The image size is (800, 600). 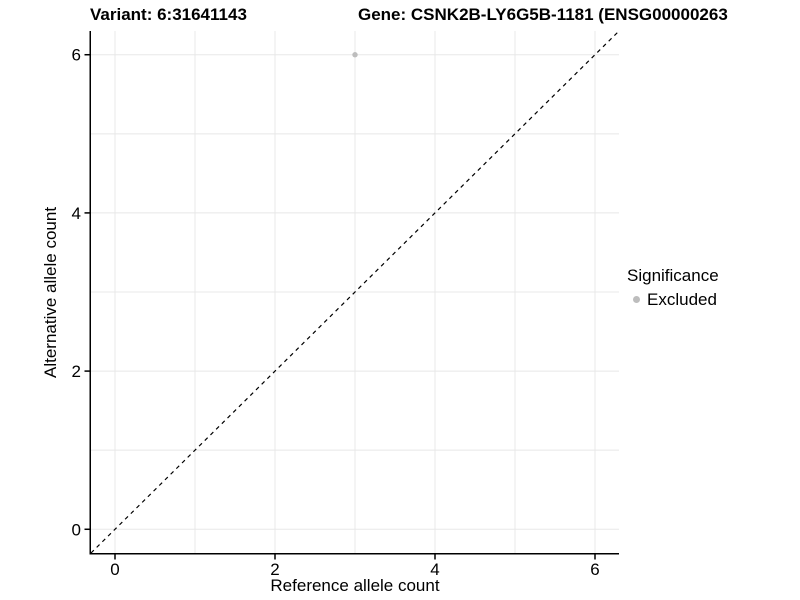 I want to click on variant-title: Variant: 6:31641143, so click(x=168, y=14).